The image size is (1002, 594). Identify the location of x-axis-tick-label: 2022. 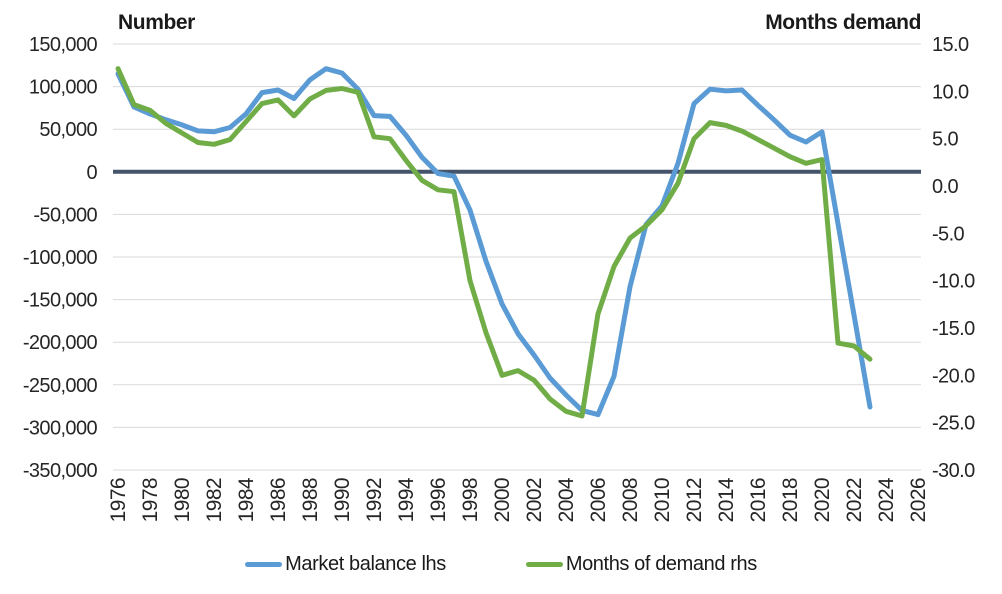
(854, 500).